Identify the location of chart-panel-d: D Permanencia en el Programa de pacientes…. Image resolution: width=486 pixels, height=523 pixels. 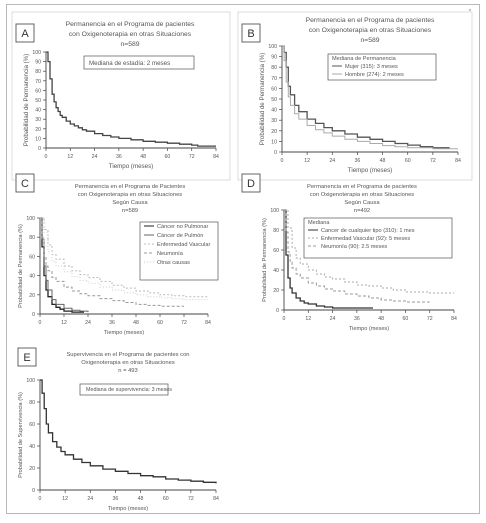
(349, 252).